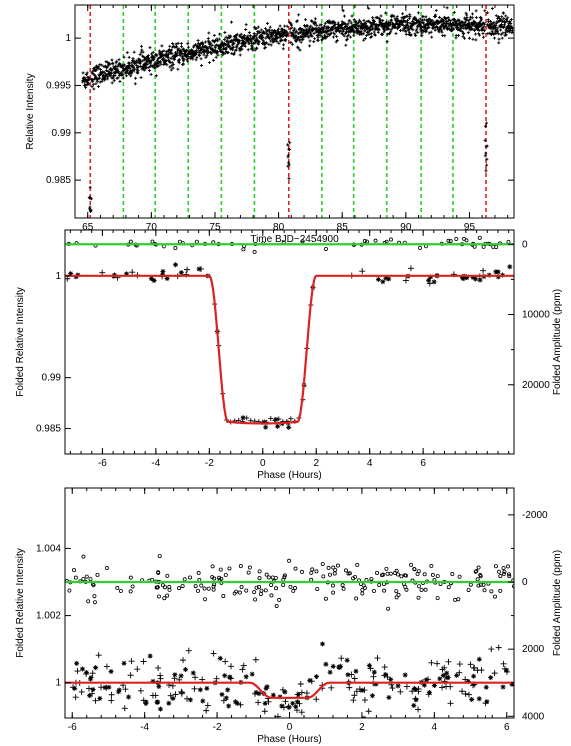 This screenshot has width=571, height=746. I want to click on y2-tick-label: 20000, so click(536, 385).